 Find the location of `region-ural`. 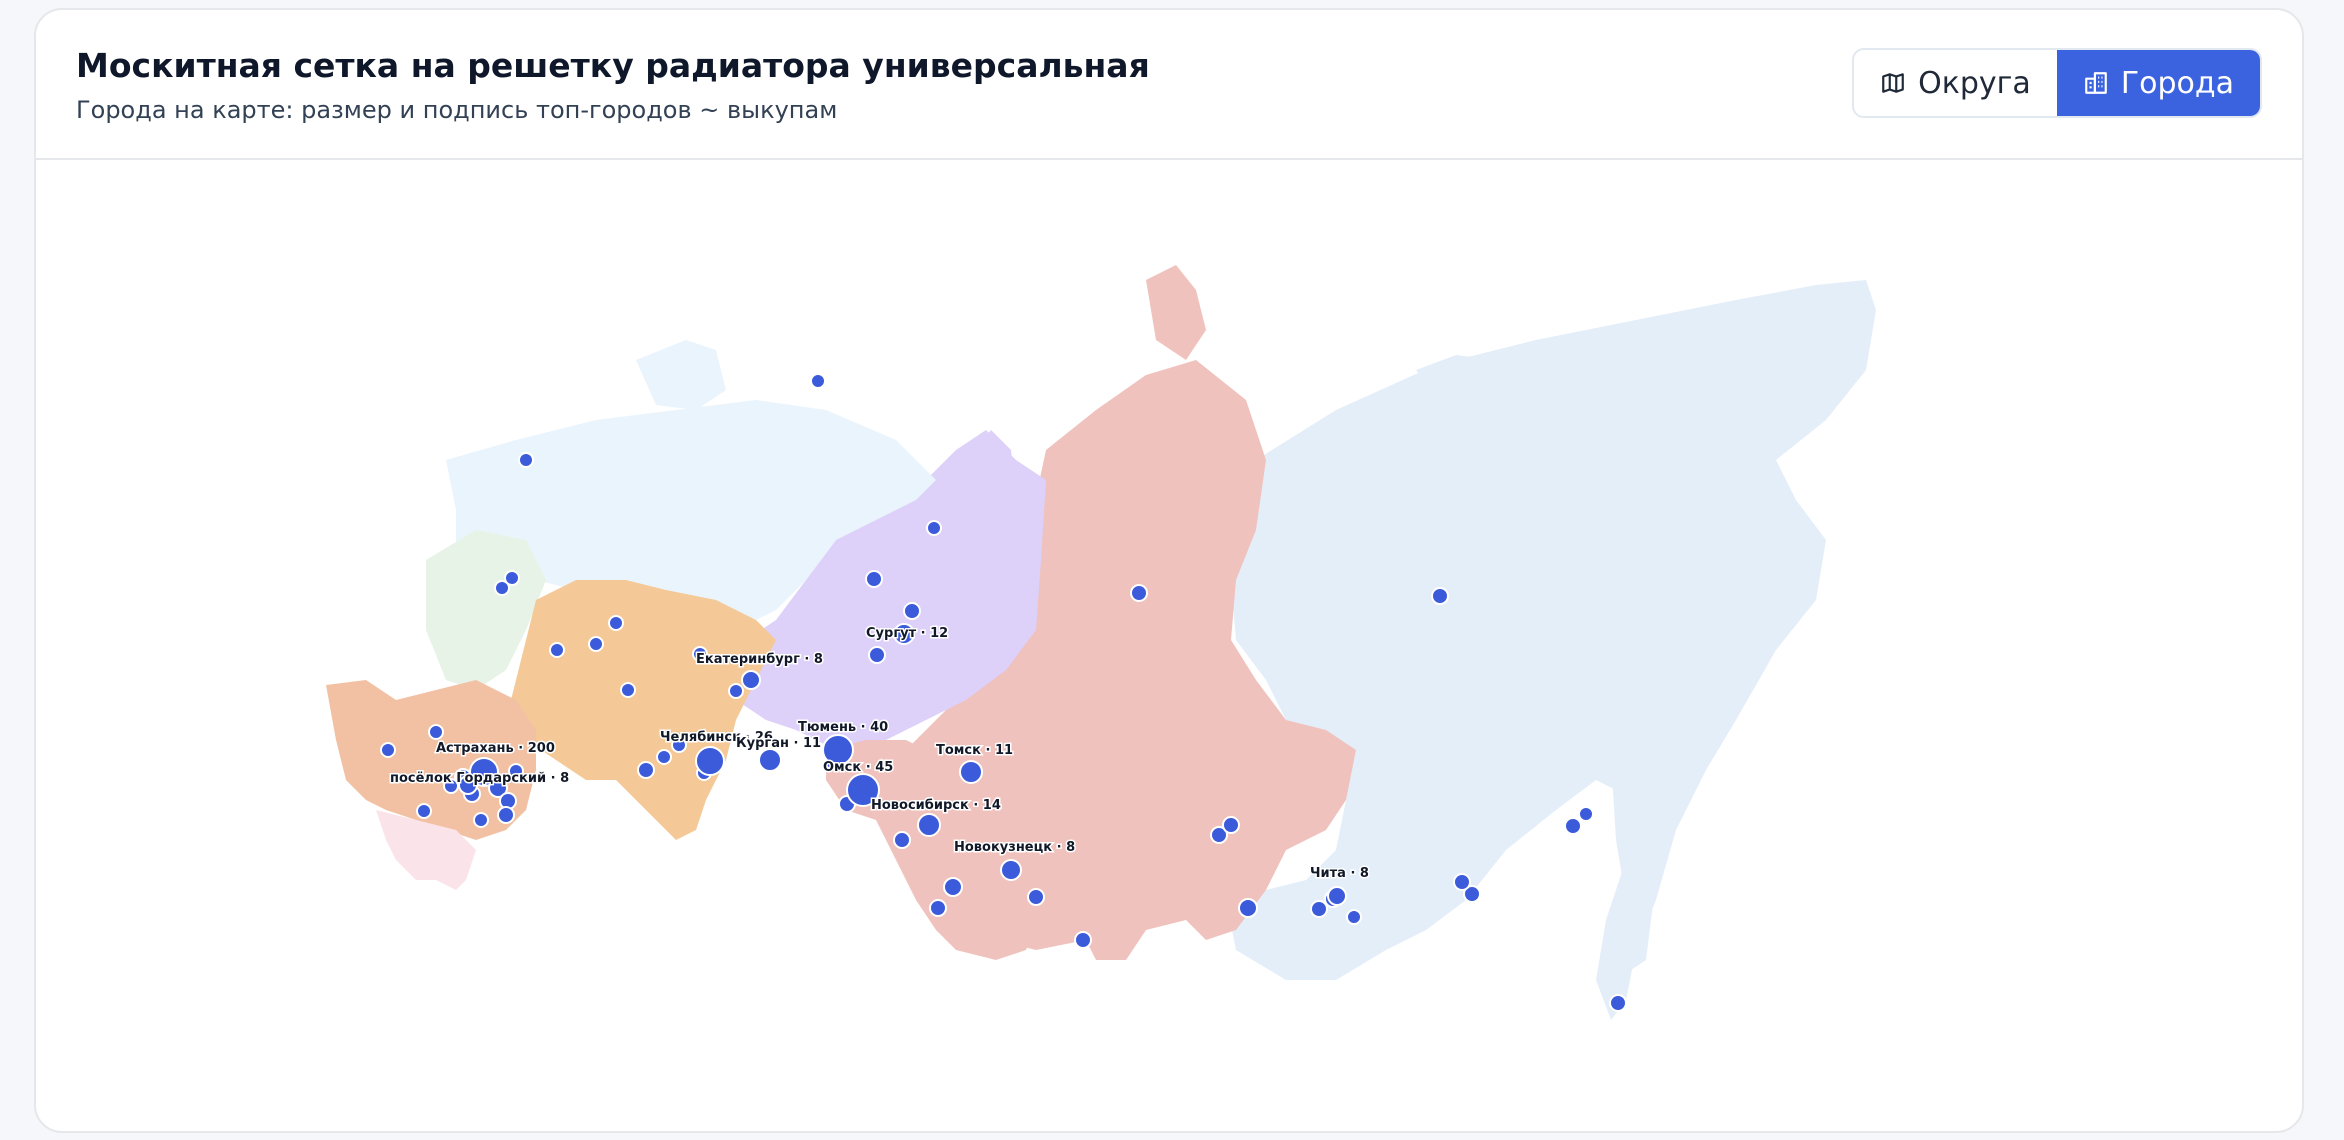

region-ural is located at coordinates (886, 595).